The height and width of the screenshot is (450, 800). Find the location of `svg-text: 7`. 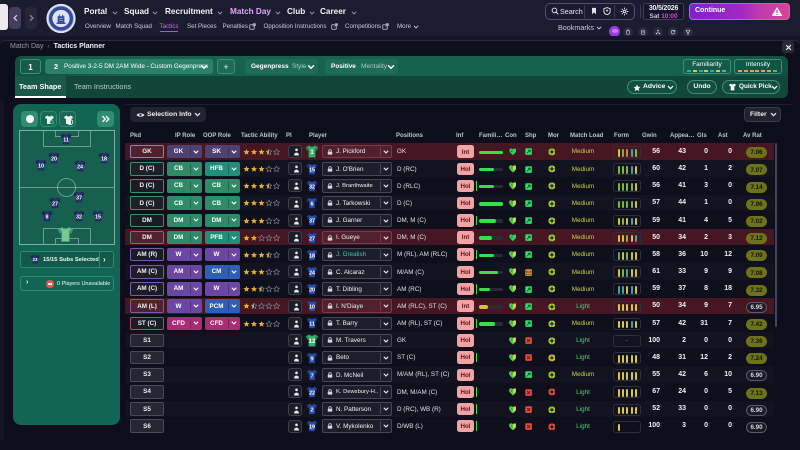

svg-text: 7 is located at coordinates (311, 376).